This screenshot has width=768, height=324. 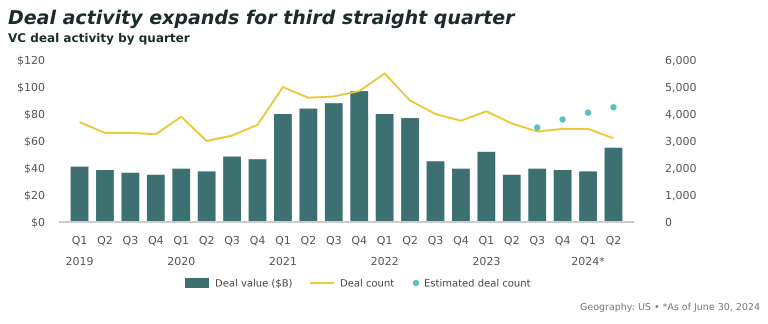 What do you see at coordinates (680, 114) in the screenshot?
I see `y2-tick-label: 4,000` at bounding box center [680, 114].